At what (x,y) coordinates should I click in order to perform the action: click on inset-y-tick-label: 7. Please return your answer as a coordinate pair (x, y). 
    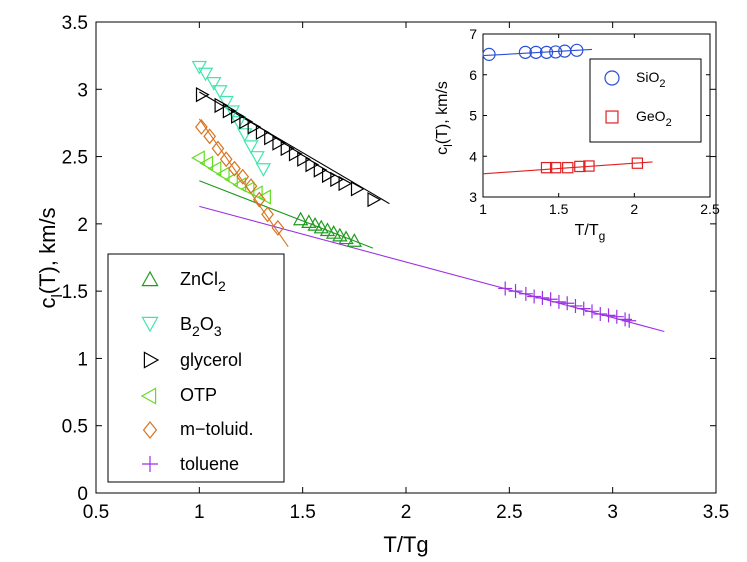
    Looking at the image, I should click on (473, 34).